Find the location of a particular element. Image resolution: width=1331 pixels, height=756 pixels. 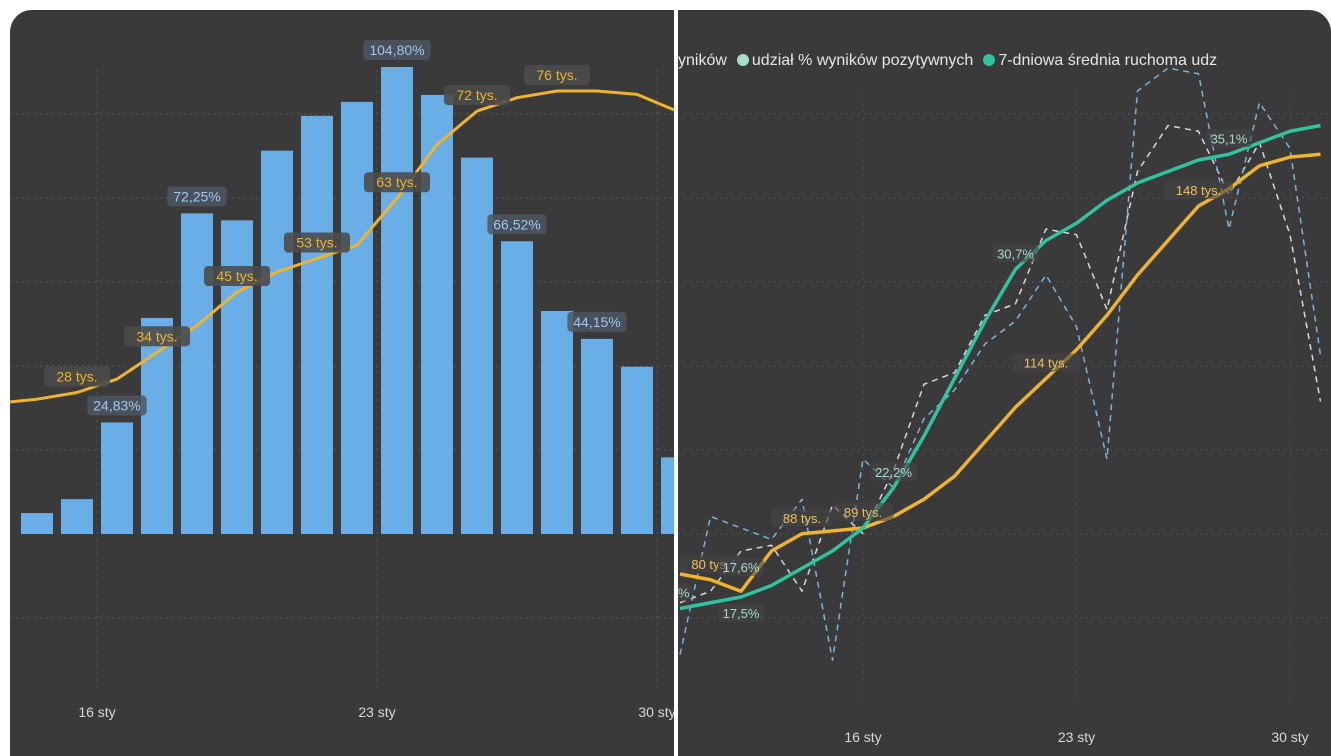

point-label: 22,2% is located at coordinates (893, 472).